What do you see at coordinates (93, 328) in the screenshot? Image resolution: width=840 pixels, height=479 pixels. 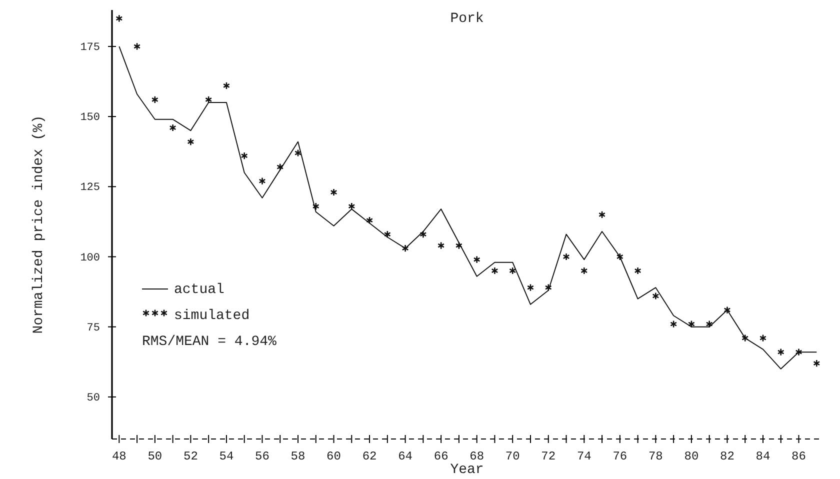 I see `y-tick-label: 75` at bounding box center [93, 328].